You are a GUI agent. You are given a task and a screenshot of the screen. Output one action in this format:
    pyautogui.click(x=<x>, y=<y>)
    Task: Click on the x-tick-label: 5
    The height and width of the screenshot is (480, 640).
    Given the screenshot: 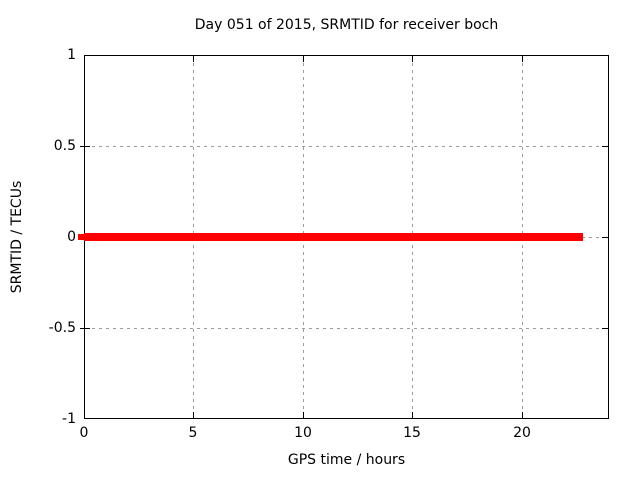 What is the action you would take?
    pyautogui.click(x=193, y=433)
    